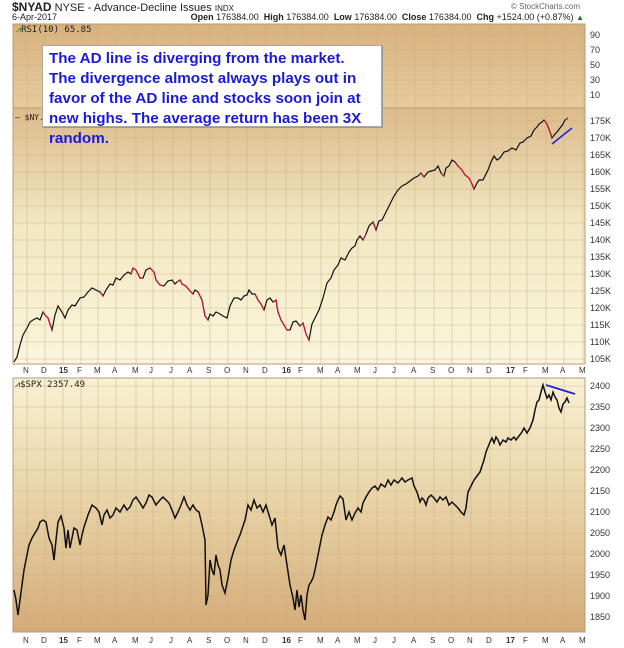 Image resolution: width=624 pixels, height=648 pixels. I want to click on tick-nyad: 150K, so click(601, 206).